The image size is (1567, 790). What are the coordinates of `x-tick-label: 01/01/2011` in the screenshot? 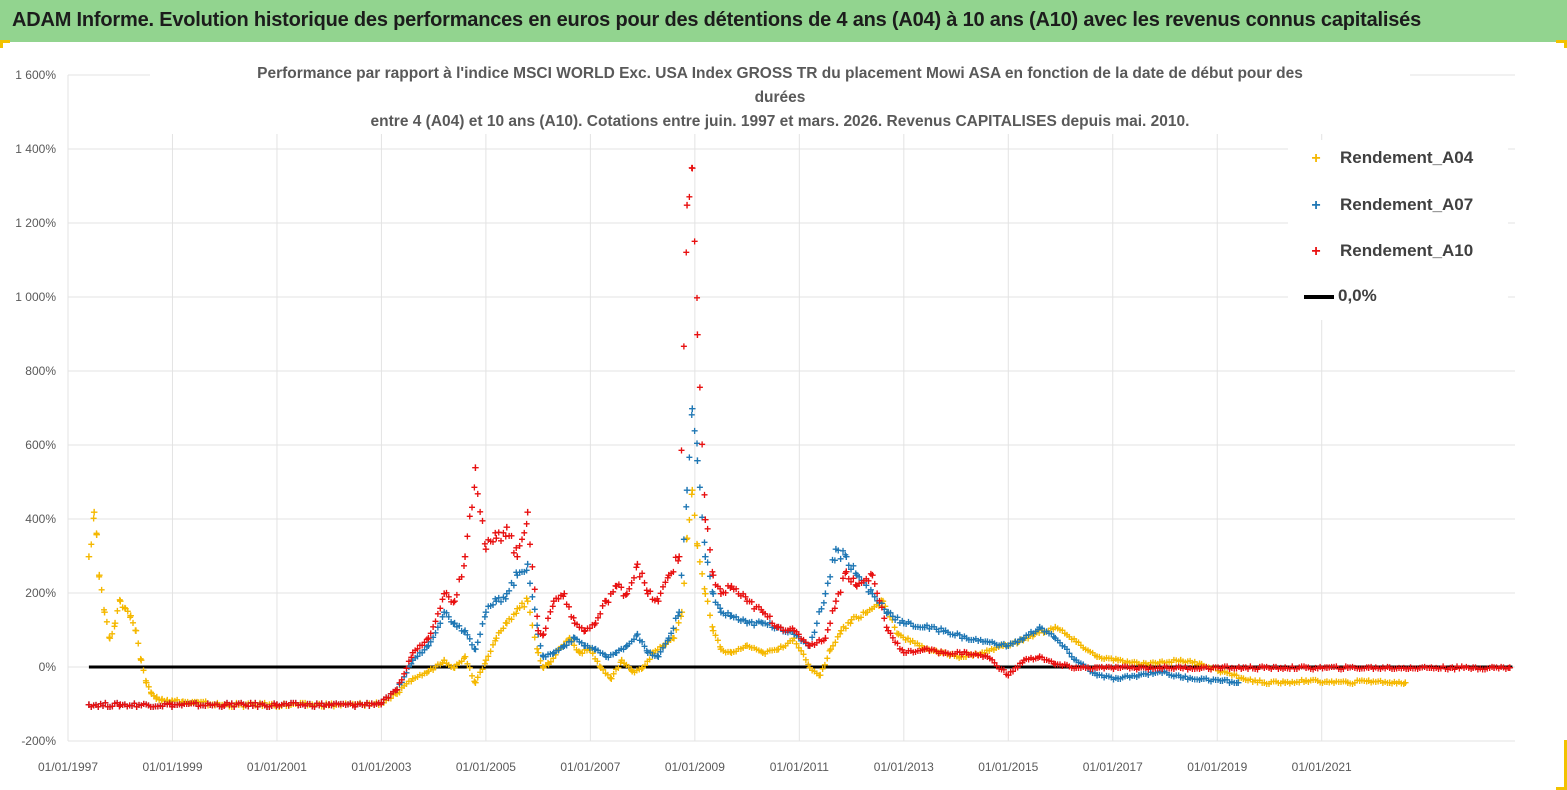 It's located at (799, 767).